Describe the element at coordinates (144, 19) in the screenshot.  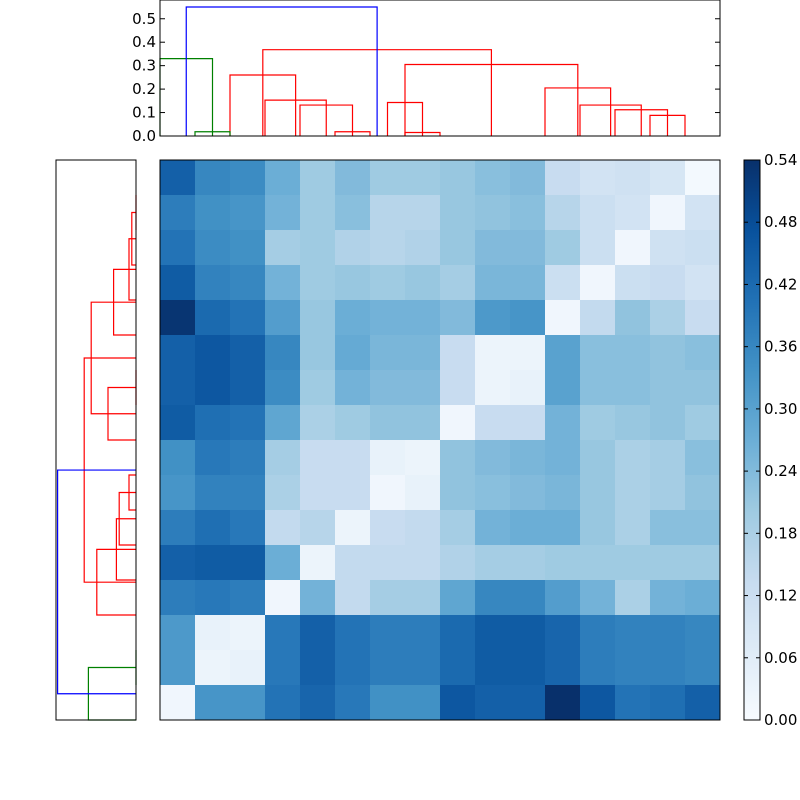
I see `y-tick-label: 0.5` at that location.